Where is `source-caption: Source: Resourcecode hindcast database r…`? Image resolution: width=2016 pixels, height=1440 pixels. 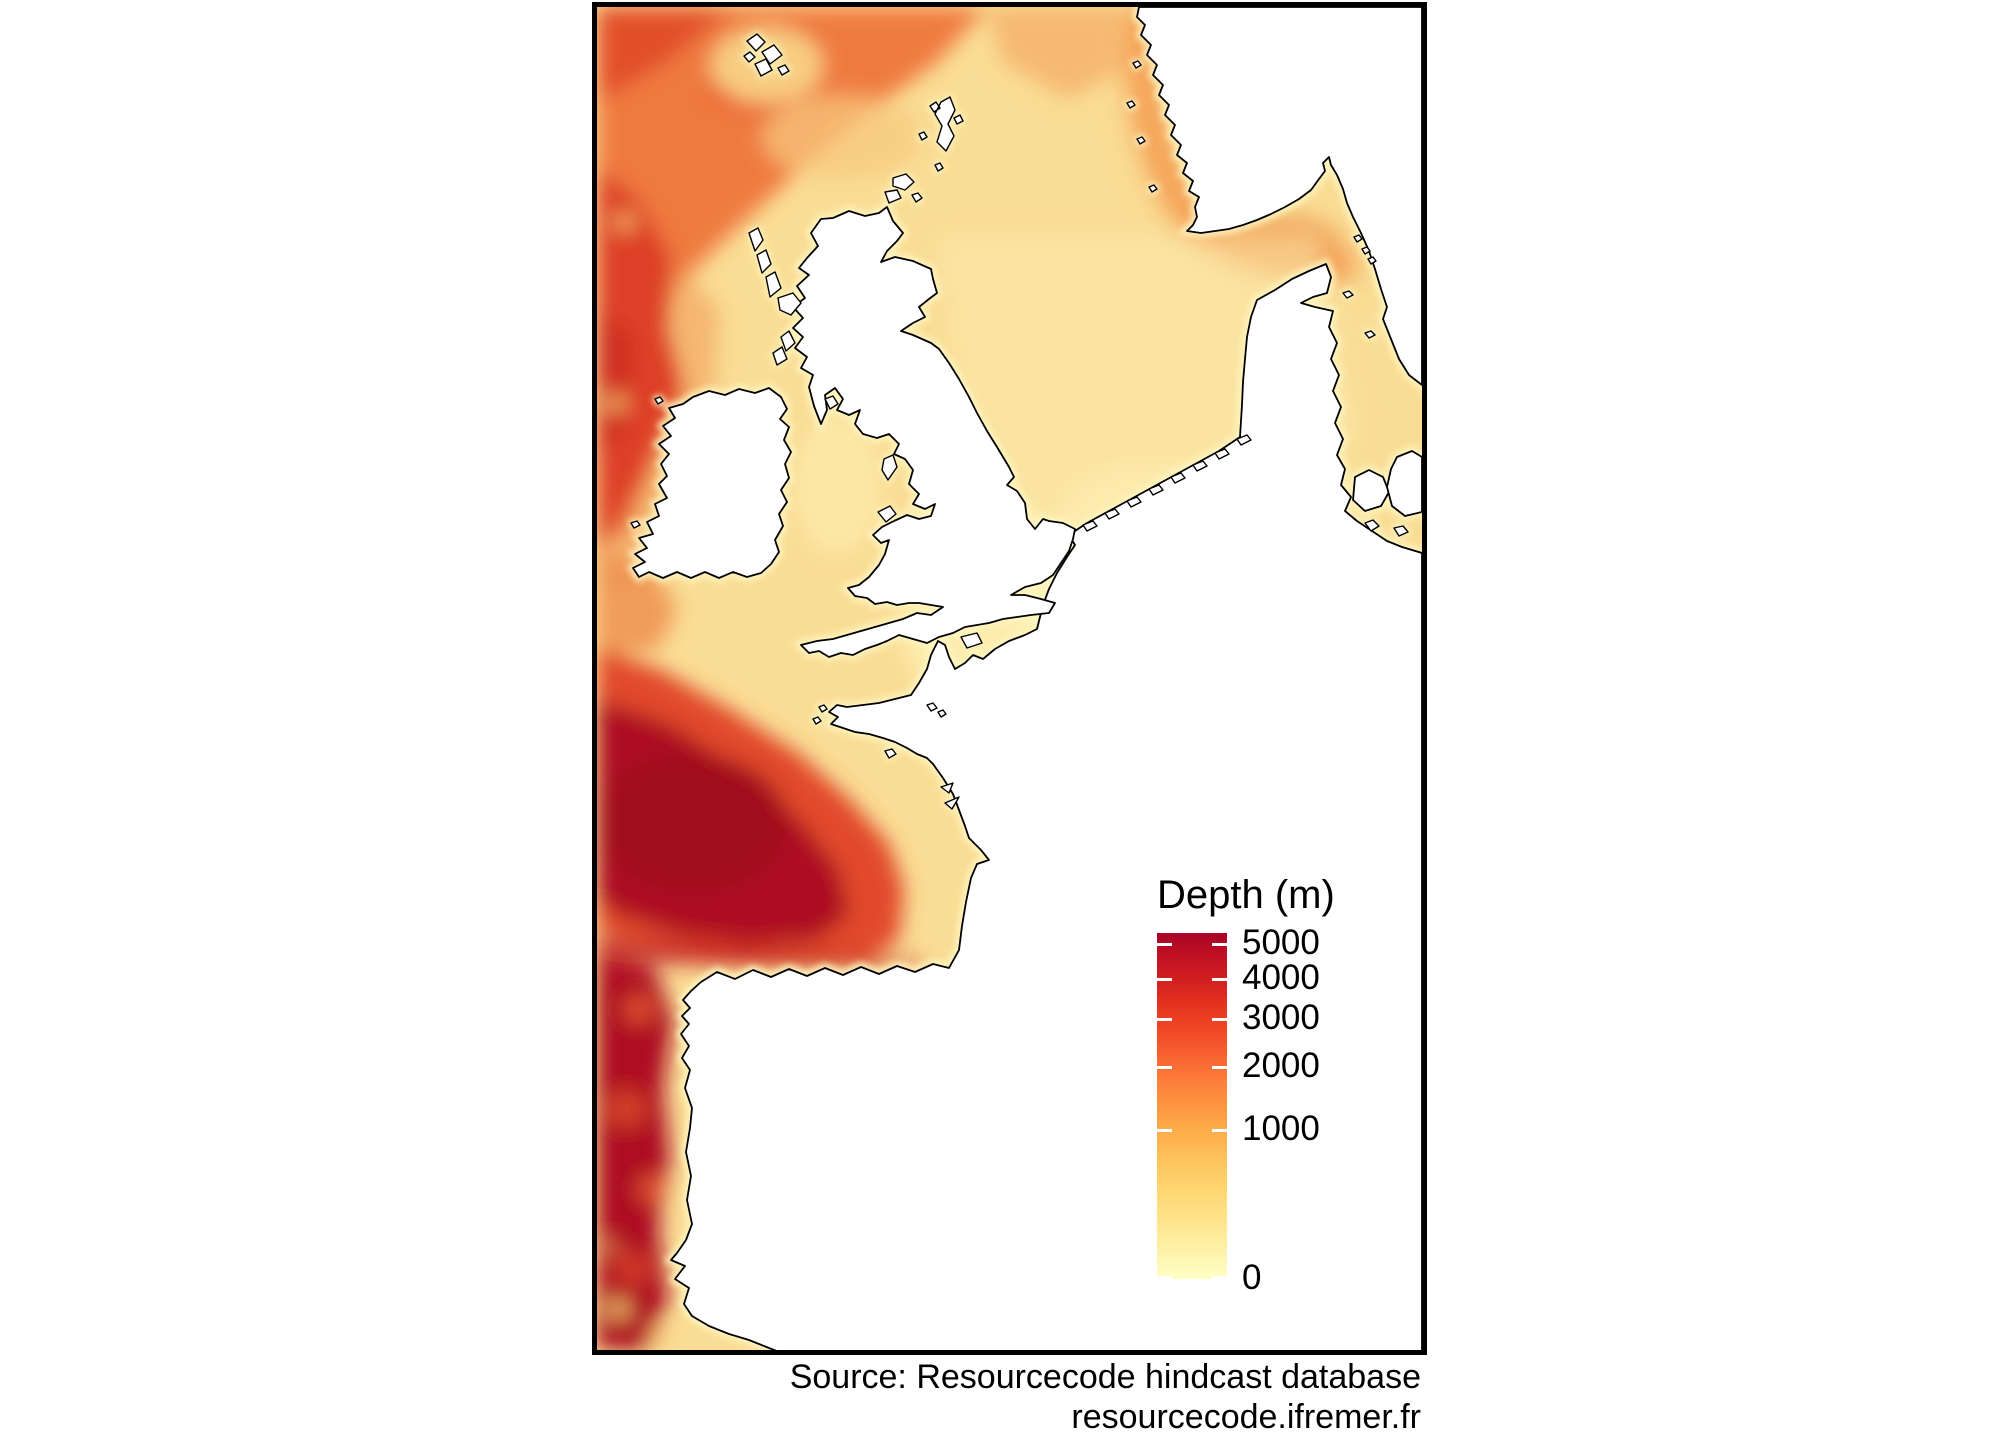
source-caption: Source: Resourcecode hindcast database r… is located at coordinates (1105, 1397).